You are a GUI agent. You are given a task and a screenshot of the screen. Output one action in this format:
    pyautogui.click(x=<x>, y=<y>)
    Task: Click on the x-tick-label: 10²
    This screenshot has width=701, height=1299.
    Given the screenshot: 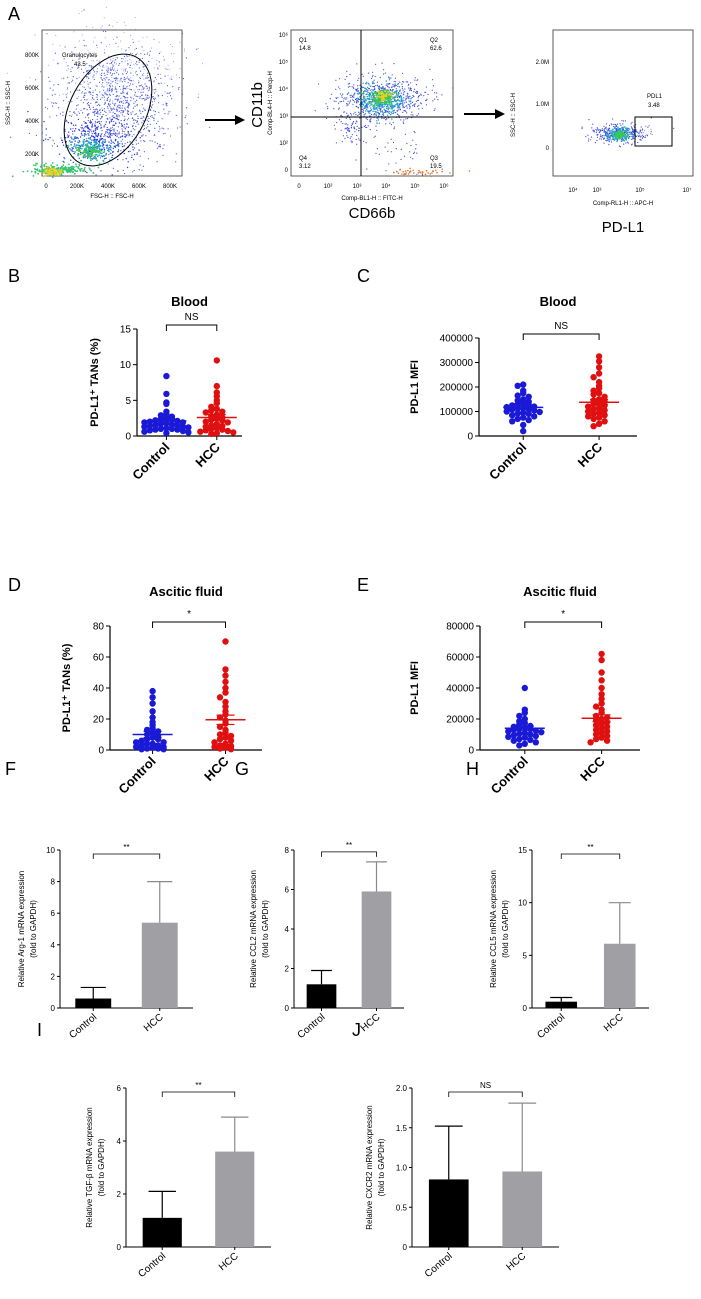 What is the action you would take?
    pyautogui.click(x=328, y=187)
    